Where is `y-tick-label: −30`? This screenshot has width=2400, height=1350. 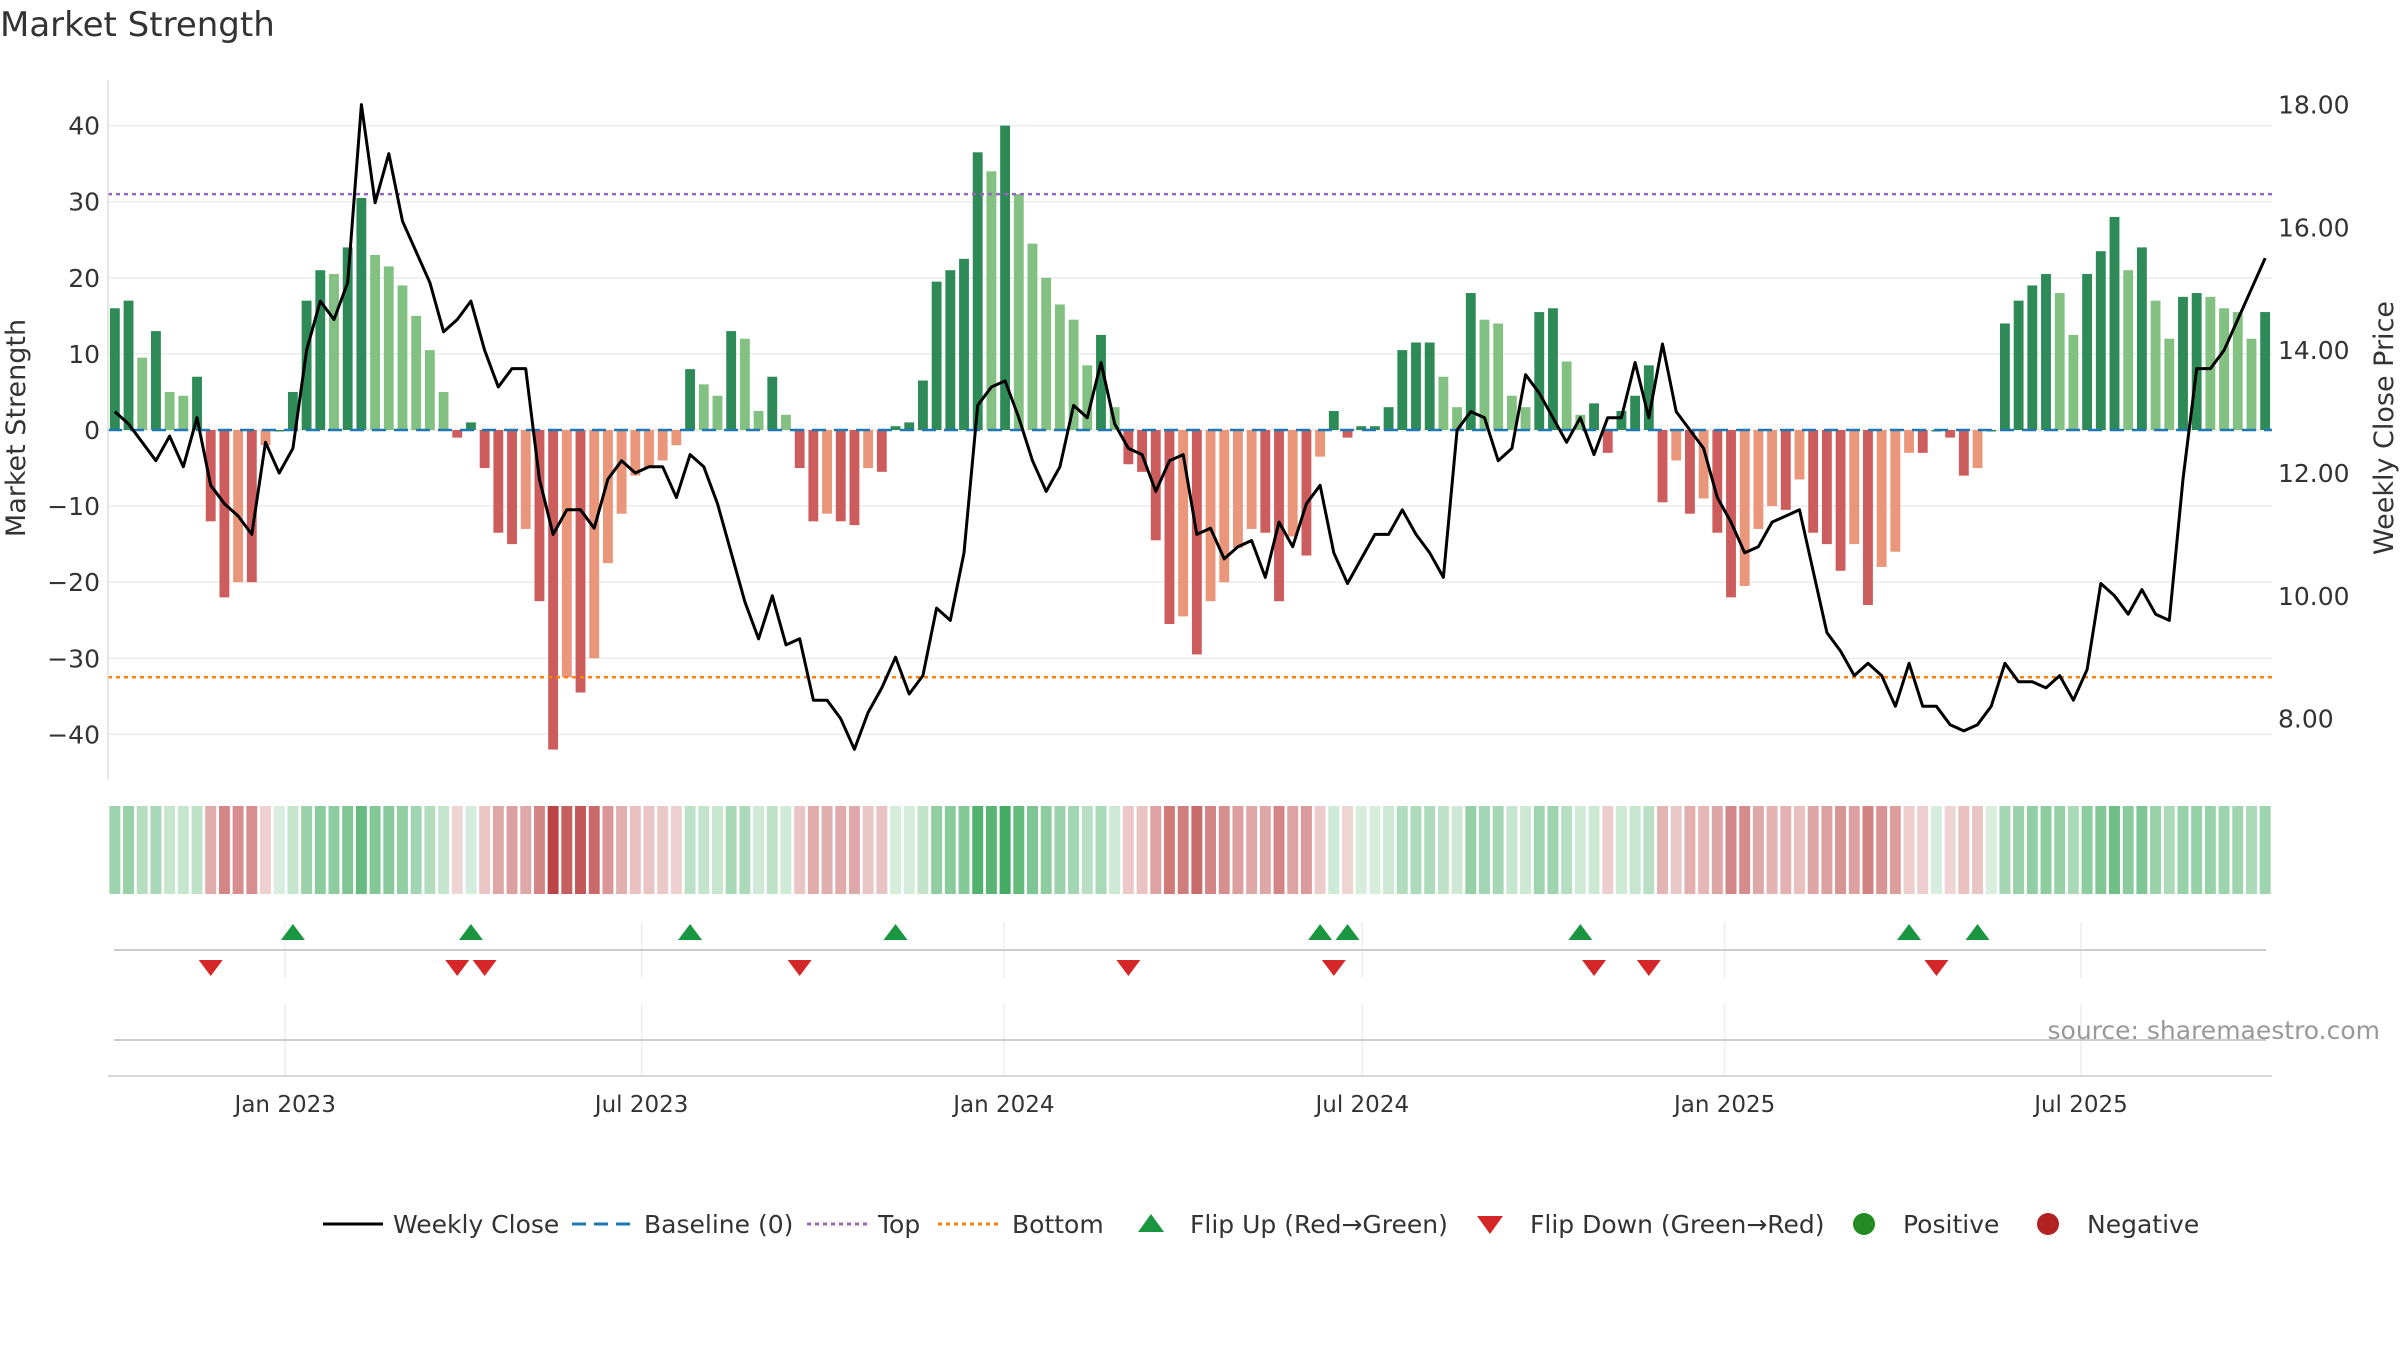
y-tick-label: −30 is located at coordinates (73, 658).